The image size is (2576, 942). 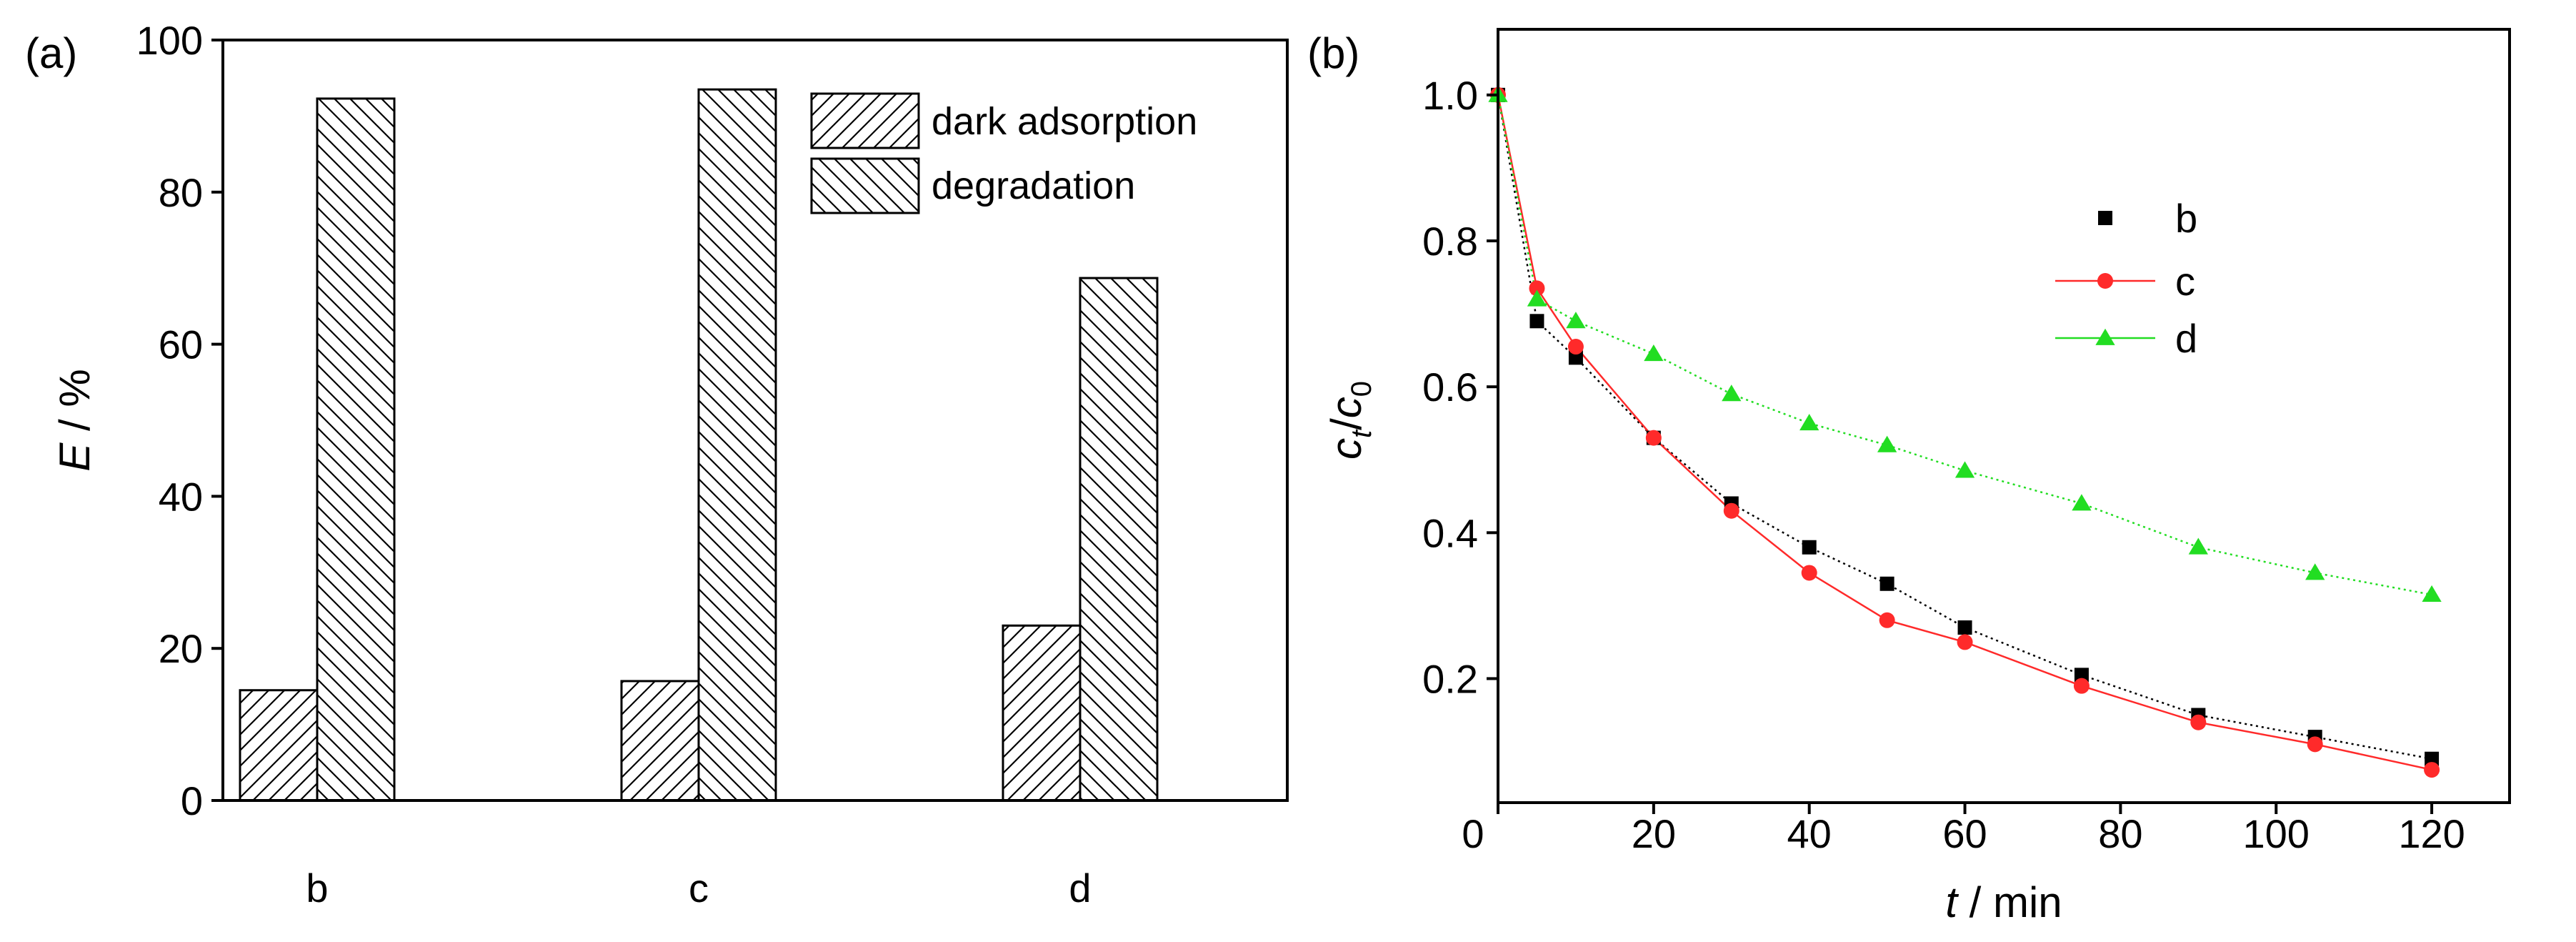 I want to click on b-x-tick-label: 100, so click(x=2276, y=833).